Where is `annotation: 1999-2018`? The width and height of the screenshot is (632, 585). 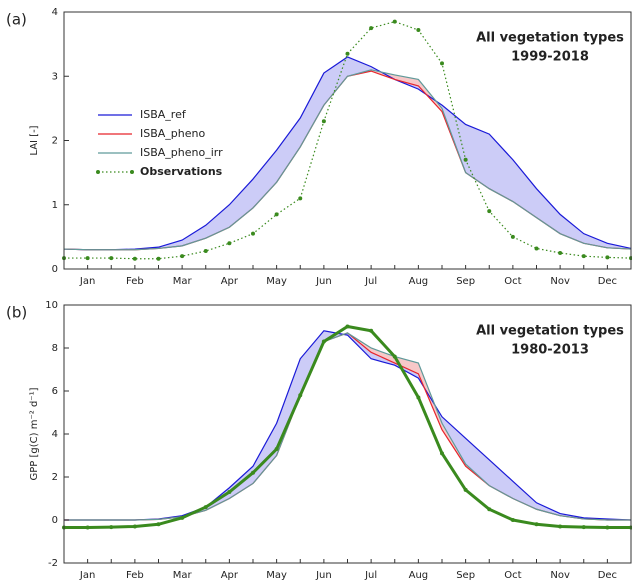 annotation: 1999-2018 is located at coordinates (550, 57).